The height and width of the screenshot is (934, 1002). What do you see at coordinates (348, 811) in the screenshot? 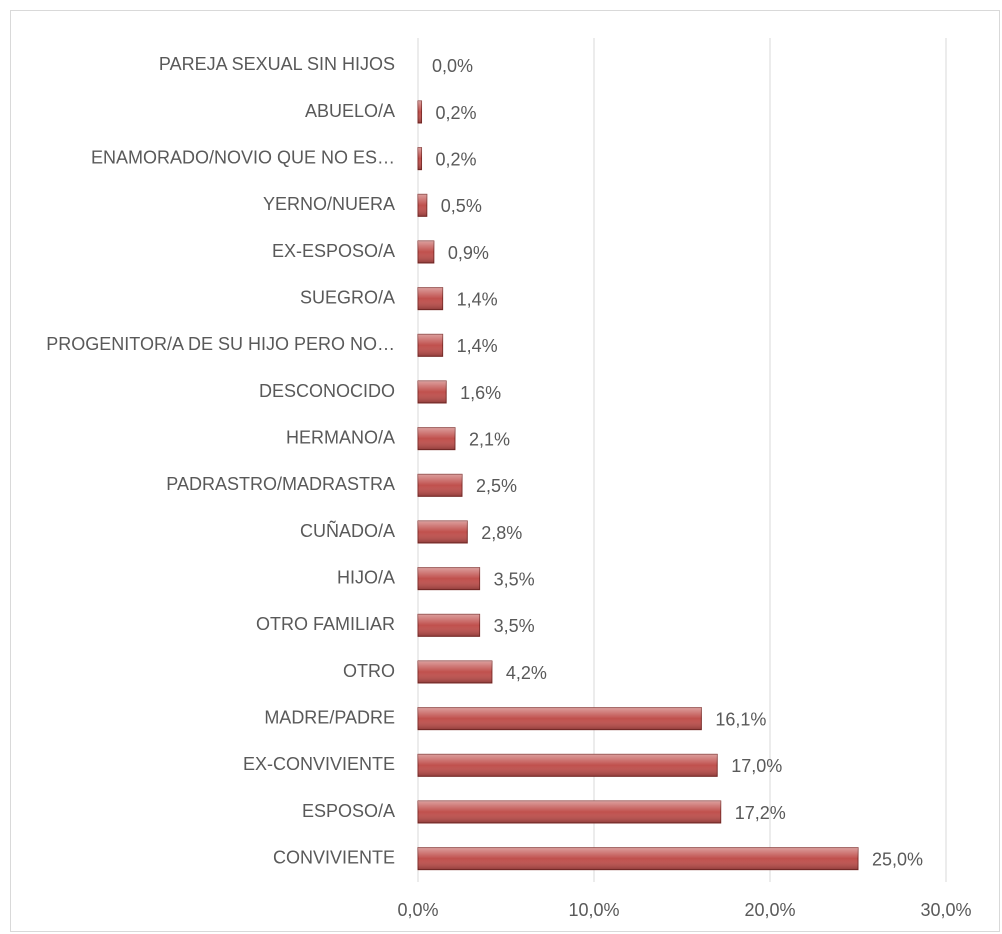
I see `y-tick-label: ESPOSO/A` at bounding box center [348, 811].